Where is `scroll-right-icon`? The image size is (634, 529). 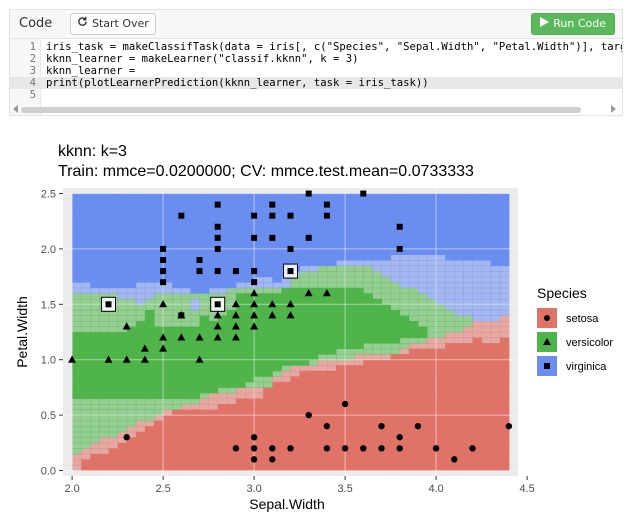 scroll-right-icon is located at coordinates (613, 109).